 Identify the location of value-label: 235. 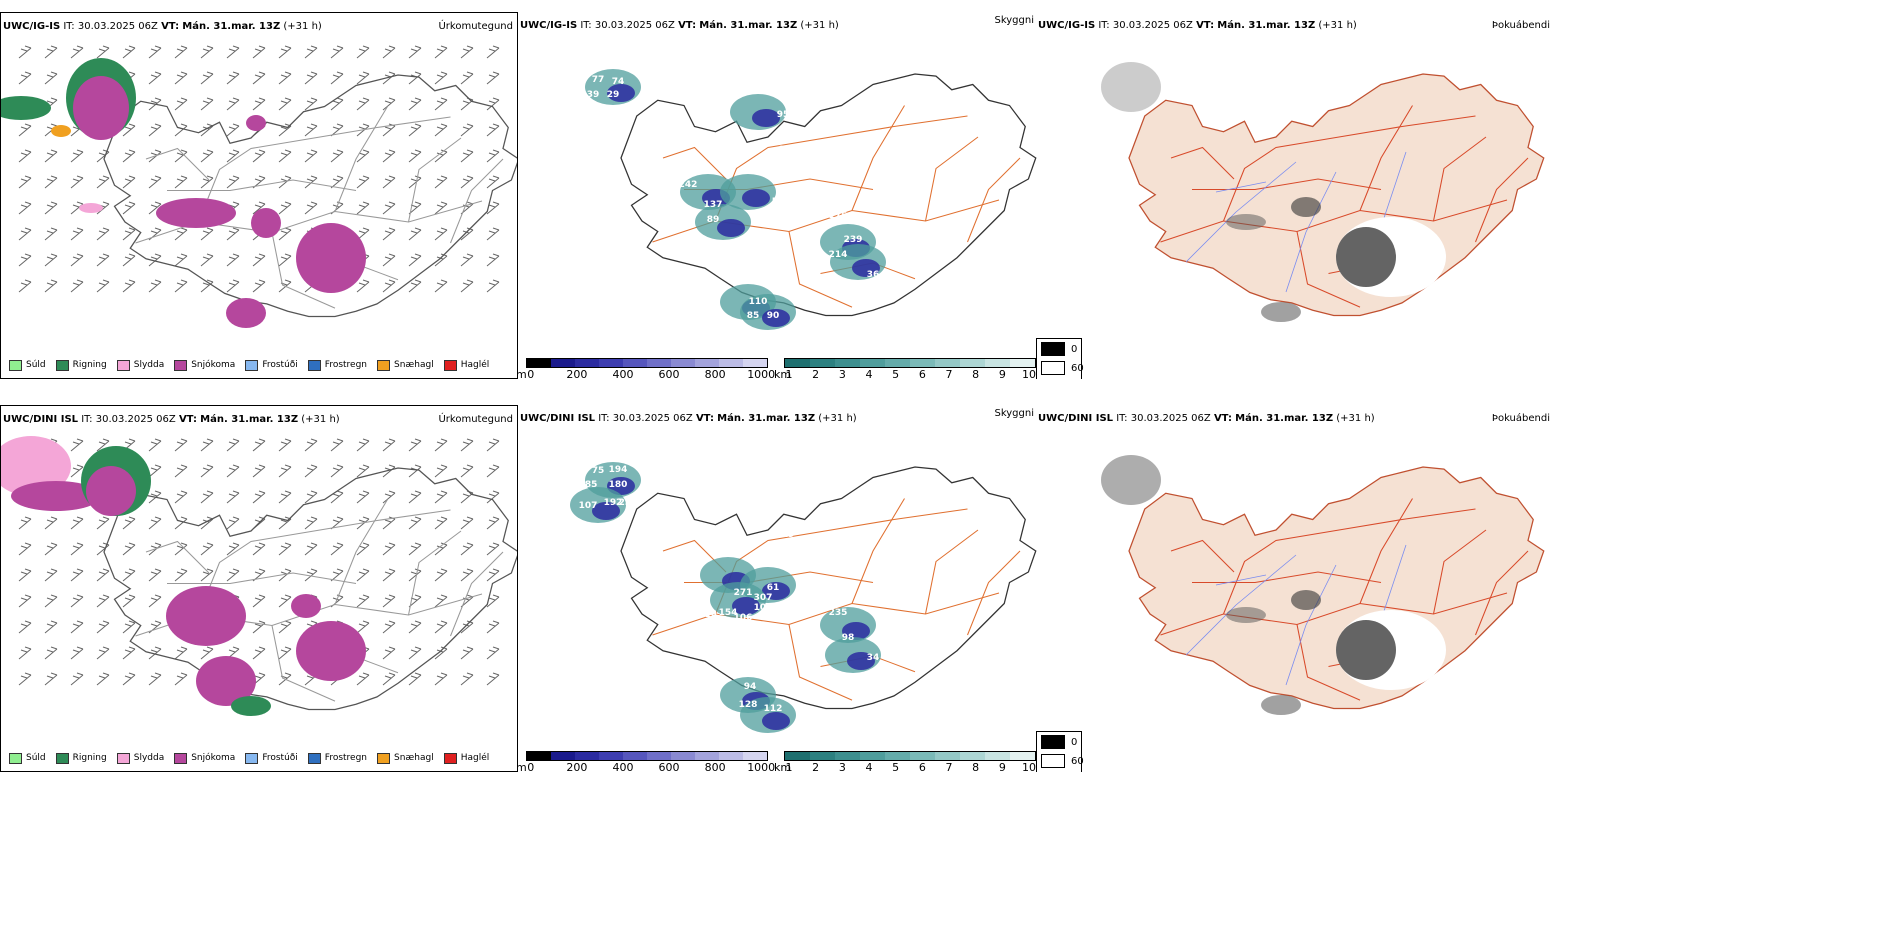
(838, 613).